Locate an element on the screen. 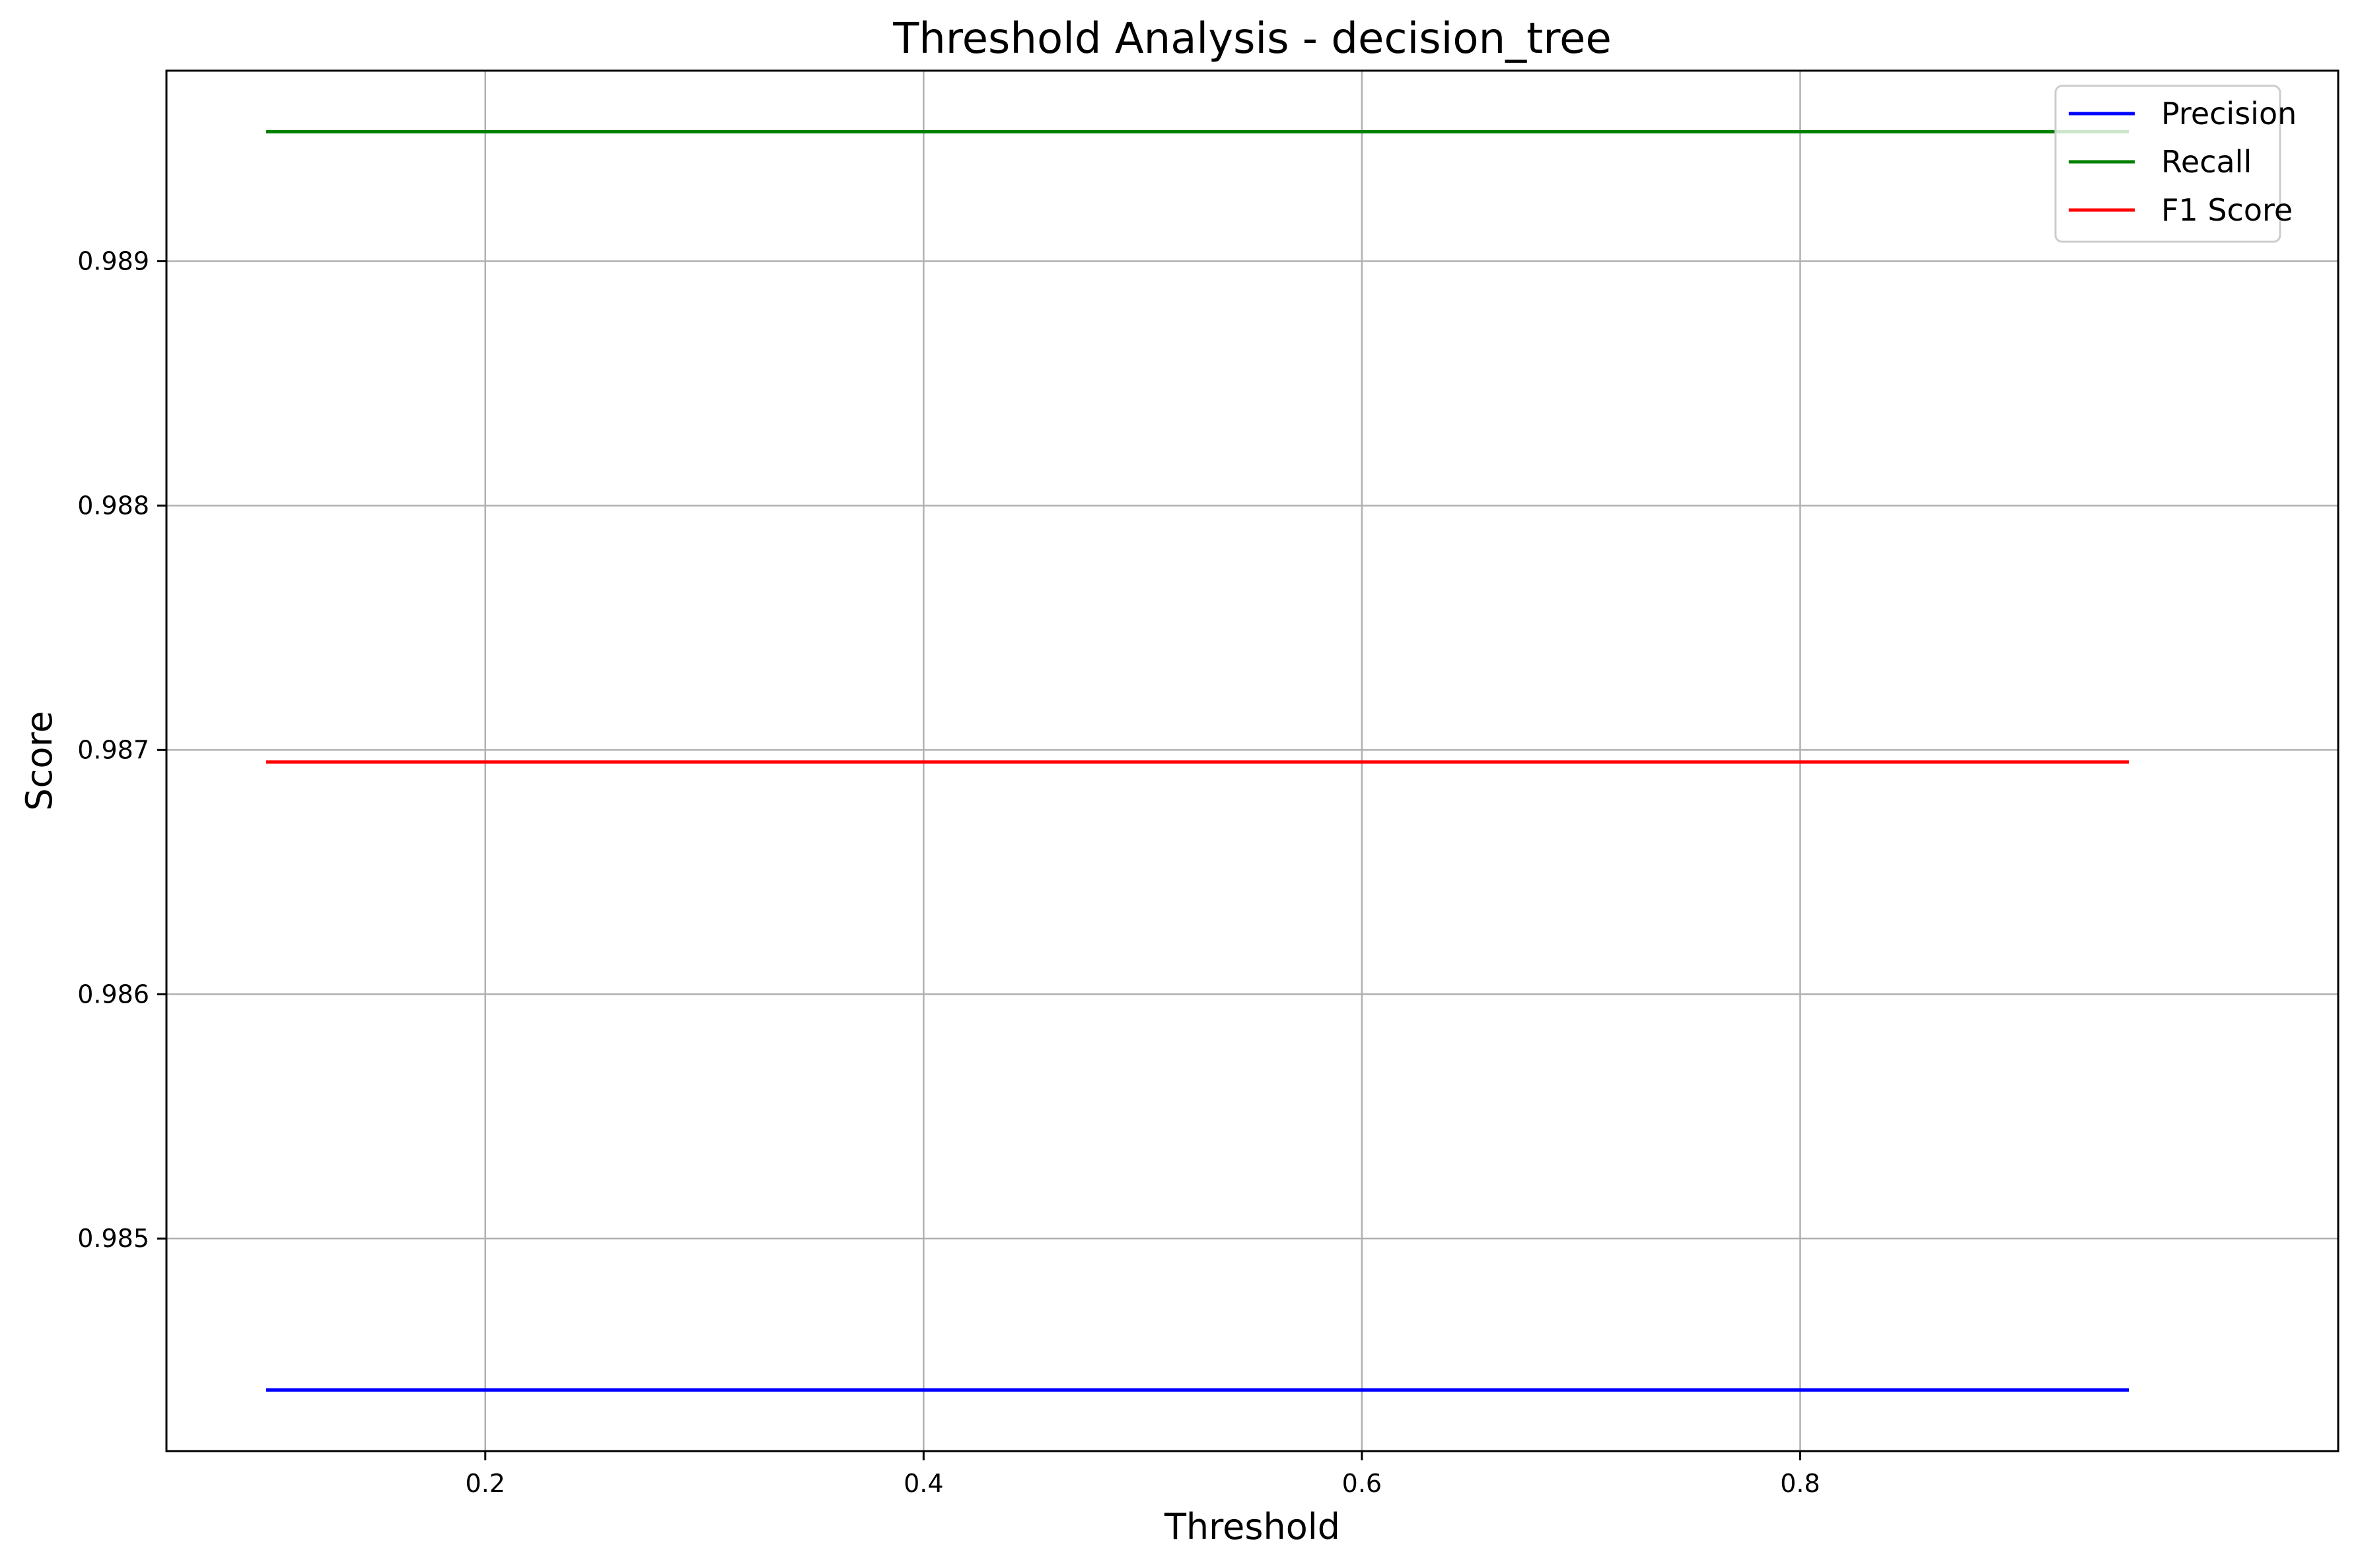 The height and width of the screenshot is (1568, 2358). legend-label-f1-score: F1 Score is located at coordinates (2227, 210).